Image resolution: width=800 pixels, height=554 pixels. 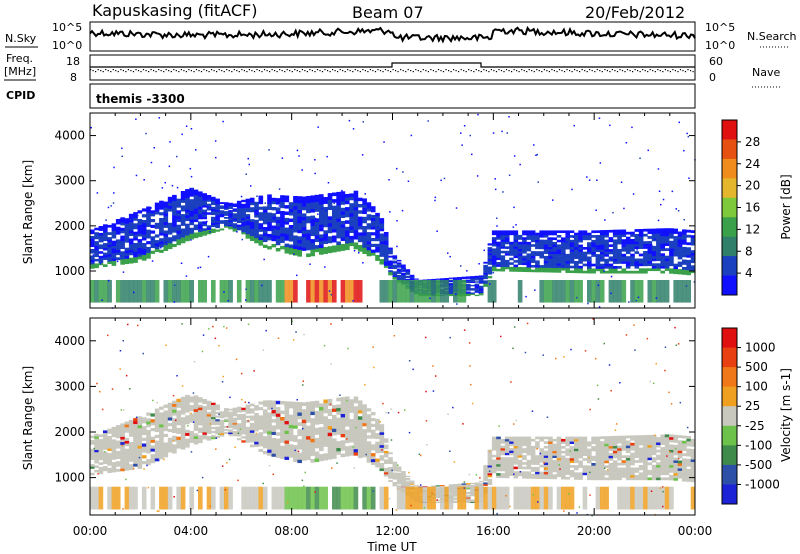 What do you see at coordinates (503, 498) in the screenshot?
I see `velocity-near-range-cell` at bounding box center [503, 498].